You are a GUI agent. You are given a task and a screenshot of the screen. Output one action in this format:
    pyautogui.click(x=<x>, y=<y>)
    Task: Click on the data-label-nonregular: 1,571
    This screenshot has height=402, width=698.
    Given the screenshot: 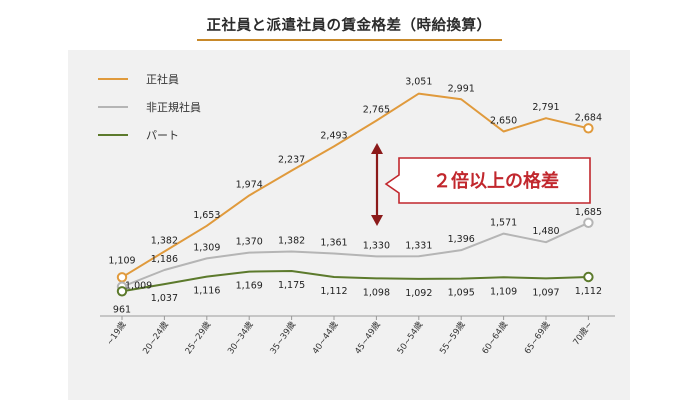 What is the action you would take?
    pyautogui.click(x=503, y=223)
    